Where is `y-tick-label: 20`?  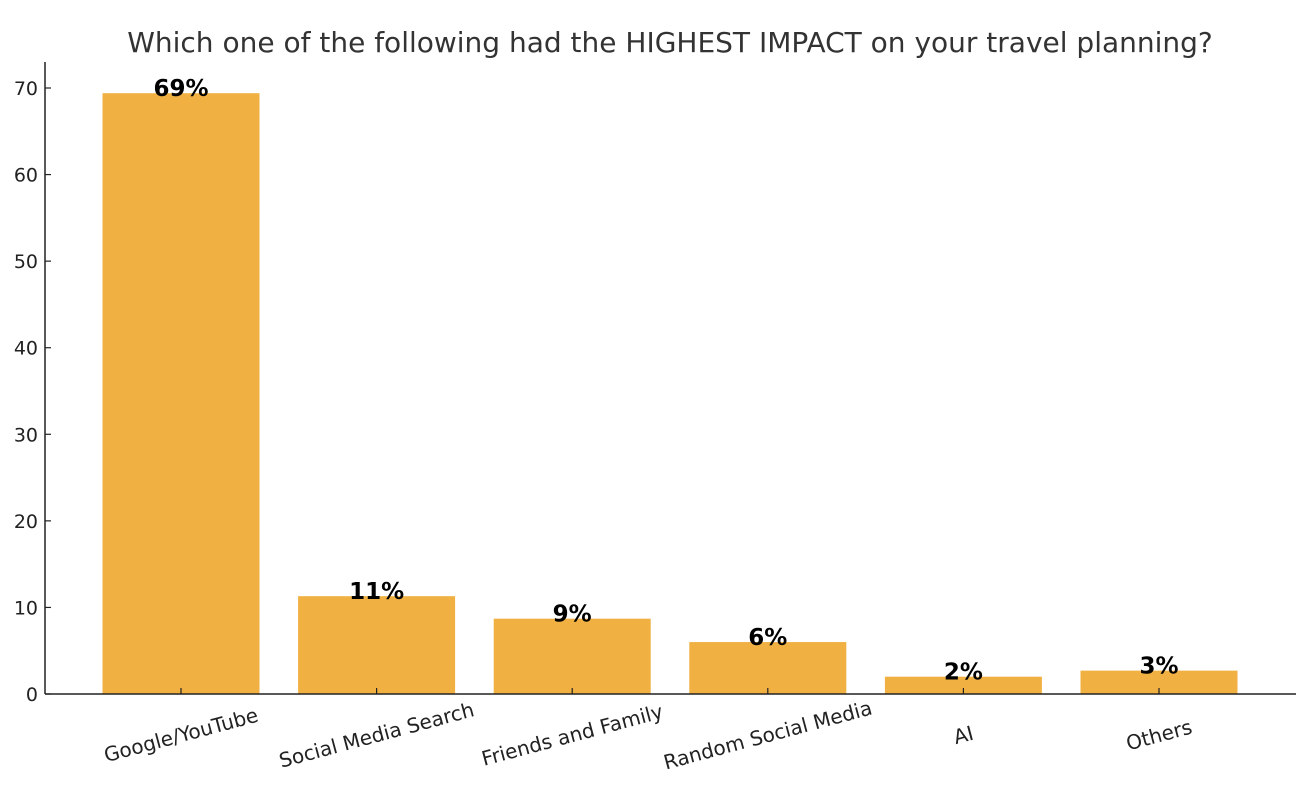
y-tick-label: 20 is located at coordinates (26, 522).